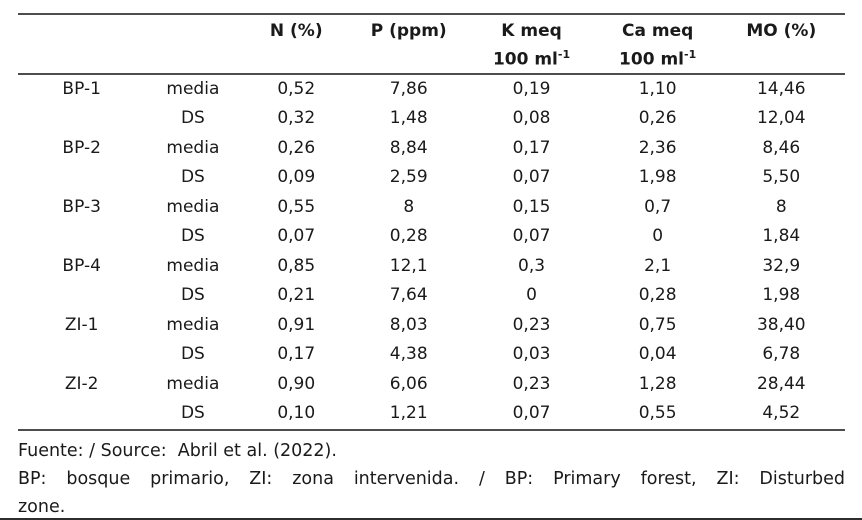 The width and height of the screenshot is (862, 520). What do you see at coordinates (81, 206) in the screenshot?
I see `site-cell: BP-3` at bounding box center [81, 206].